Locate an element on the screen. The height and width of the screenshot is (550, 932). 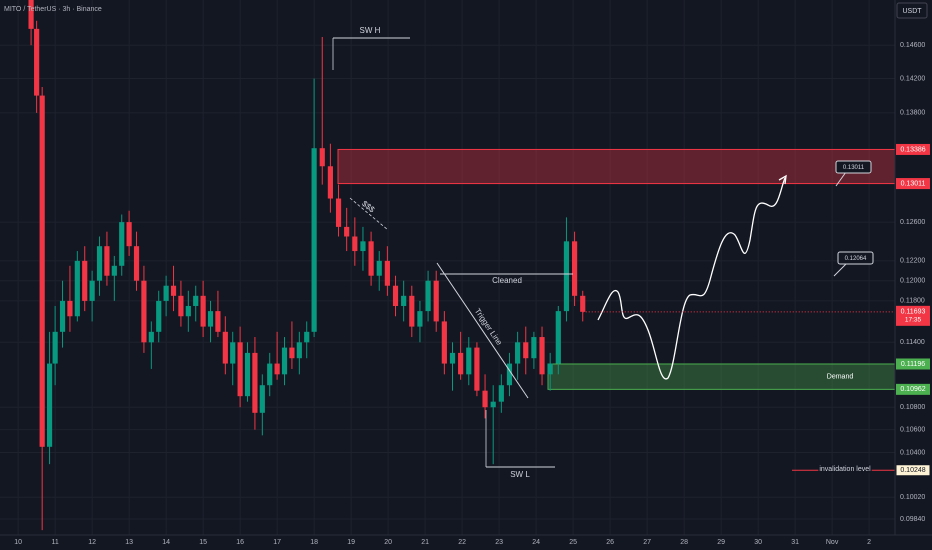
x-tick-label: 30 is located at coordinates (758, 542).